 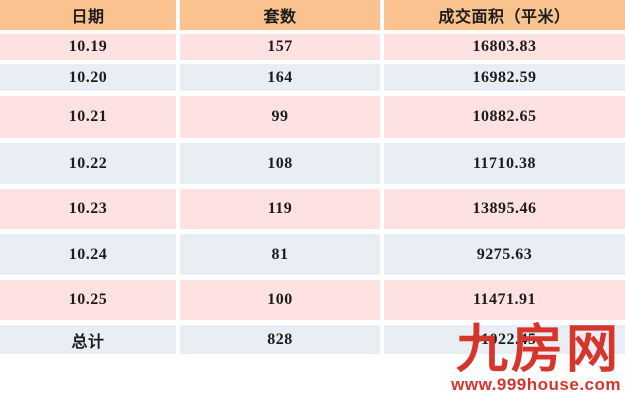 What do you see at coordinates (280, 47) in the screenshot?
I see `units-cell: 157` at bounding box center [280, 47].